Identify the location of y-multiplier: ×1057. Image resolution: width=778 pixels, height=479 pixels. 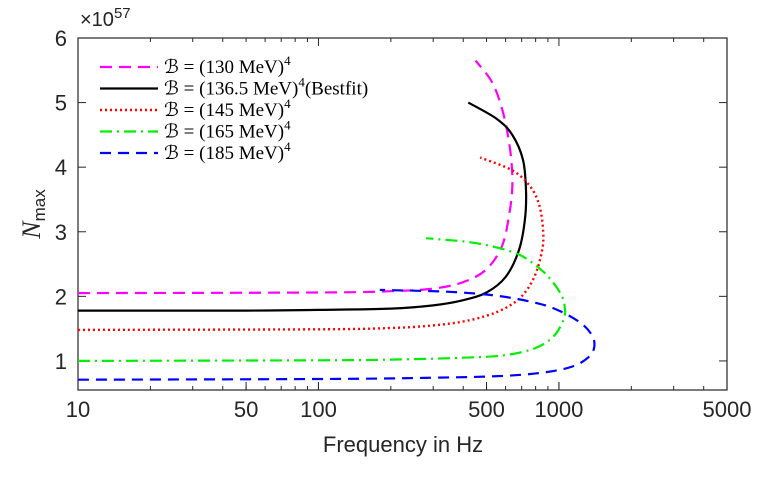
(105, 18).